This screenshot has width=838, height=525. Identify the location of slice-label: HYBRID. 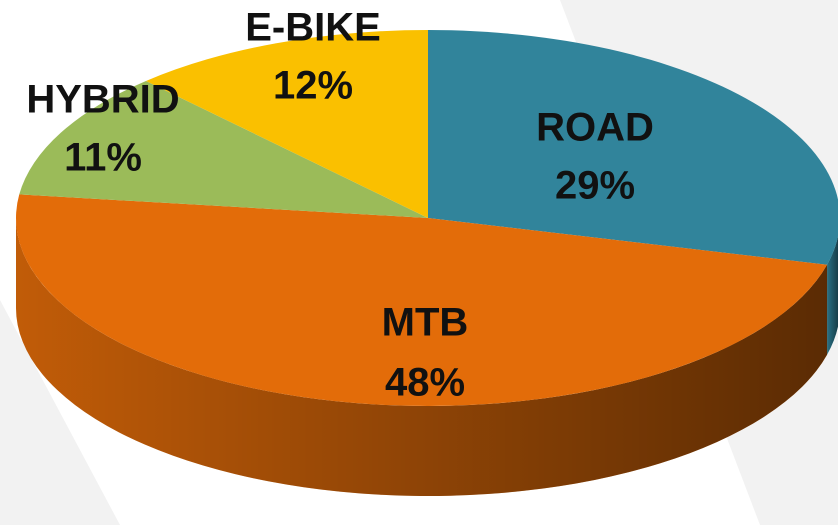
(102, 100).